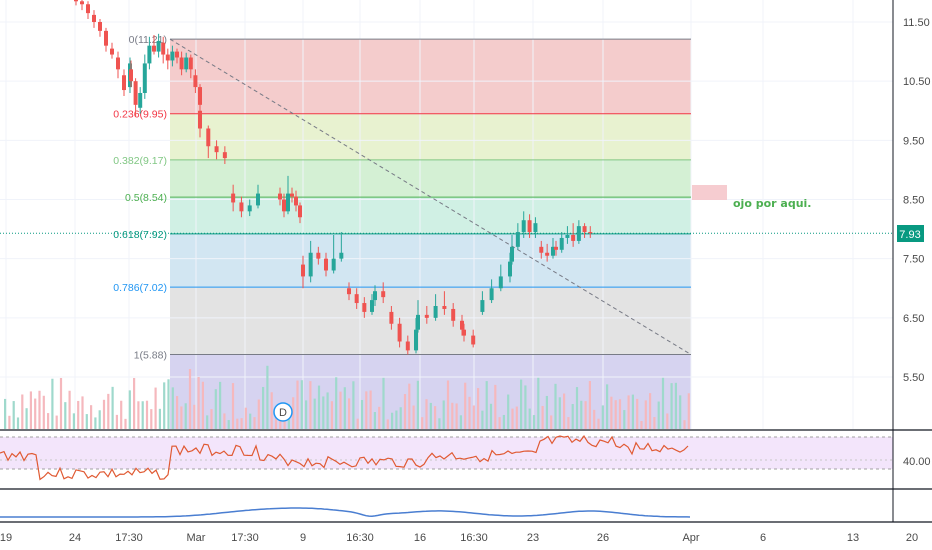  I want to click on price-tick-label: 8.50, so click(913, 201).